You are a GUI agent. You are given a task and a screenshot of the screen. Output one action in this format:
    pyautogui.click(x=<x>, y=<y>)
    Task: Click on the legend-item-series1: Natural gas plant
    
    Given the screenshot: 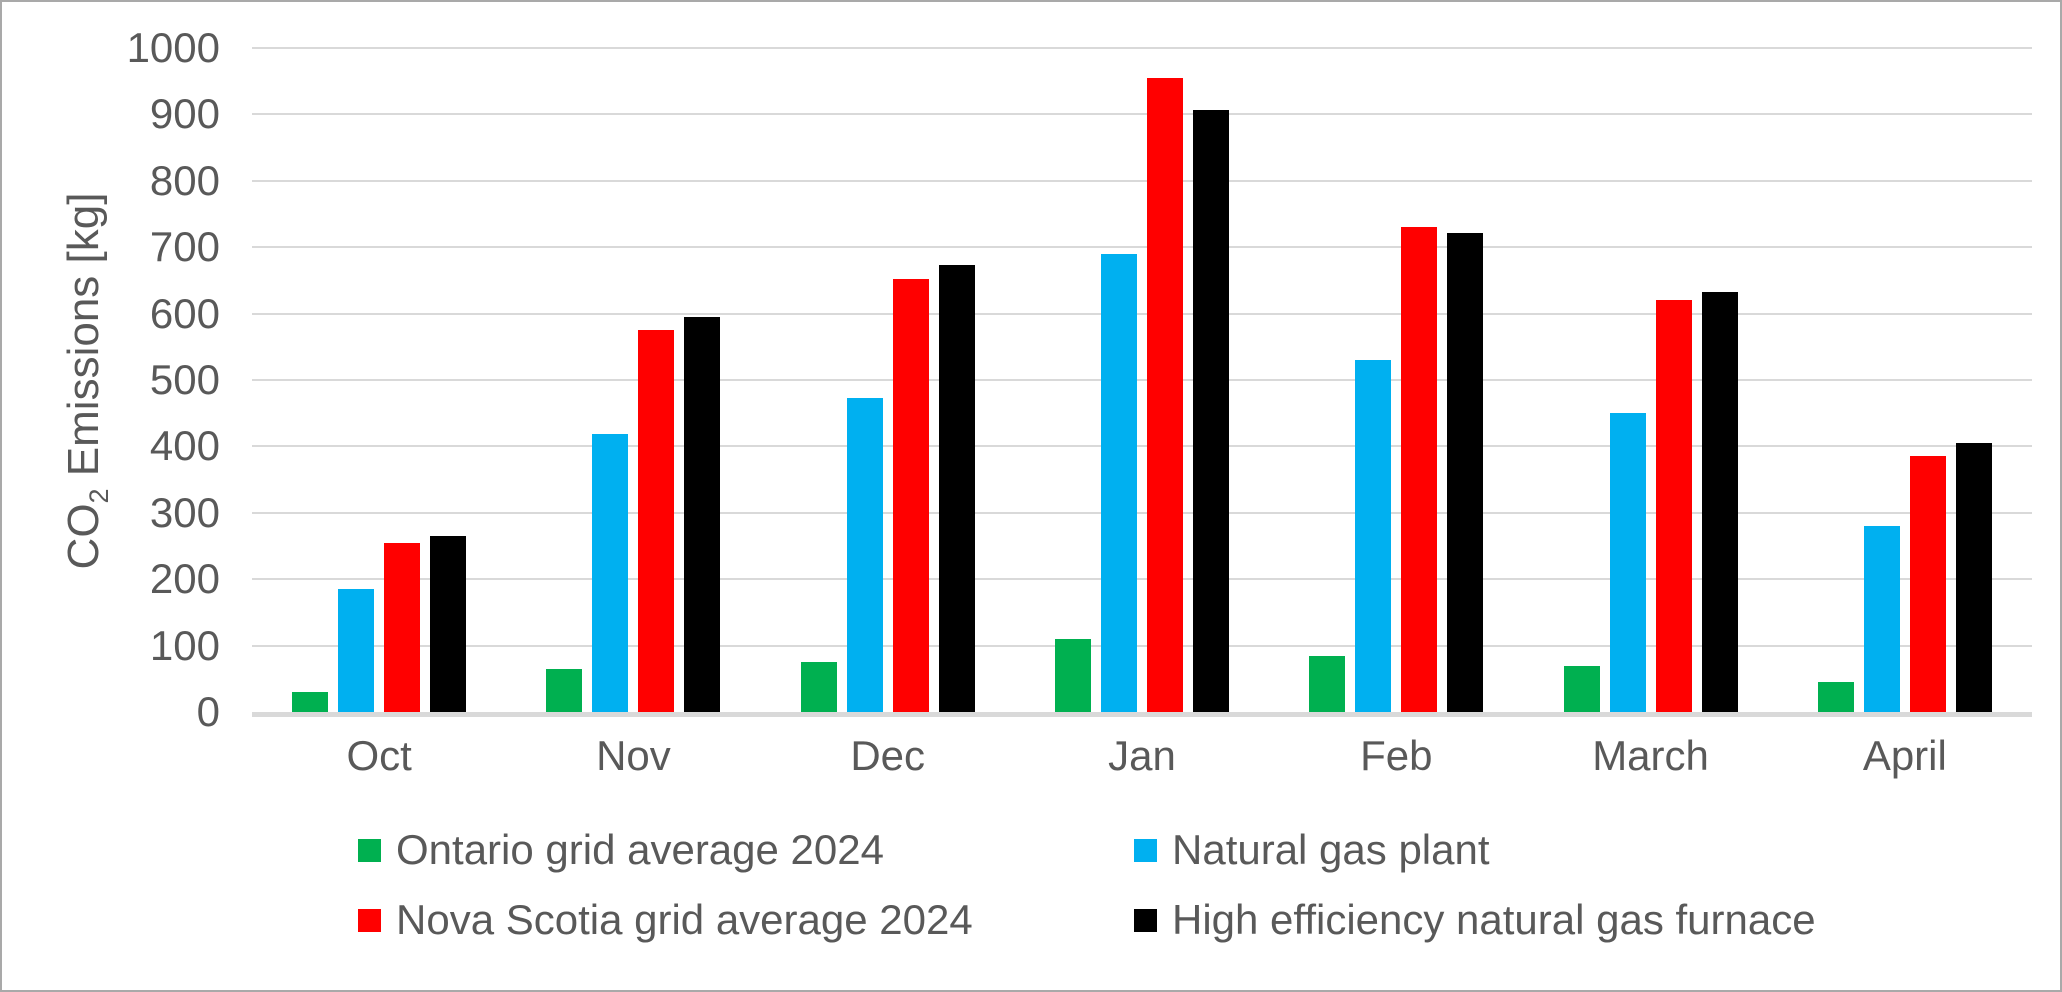 What is the action you would take?
    pyautogui.click(x=1475, y=850)
    